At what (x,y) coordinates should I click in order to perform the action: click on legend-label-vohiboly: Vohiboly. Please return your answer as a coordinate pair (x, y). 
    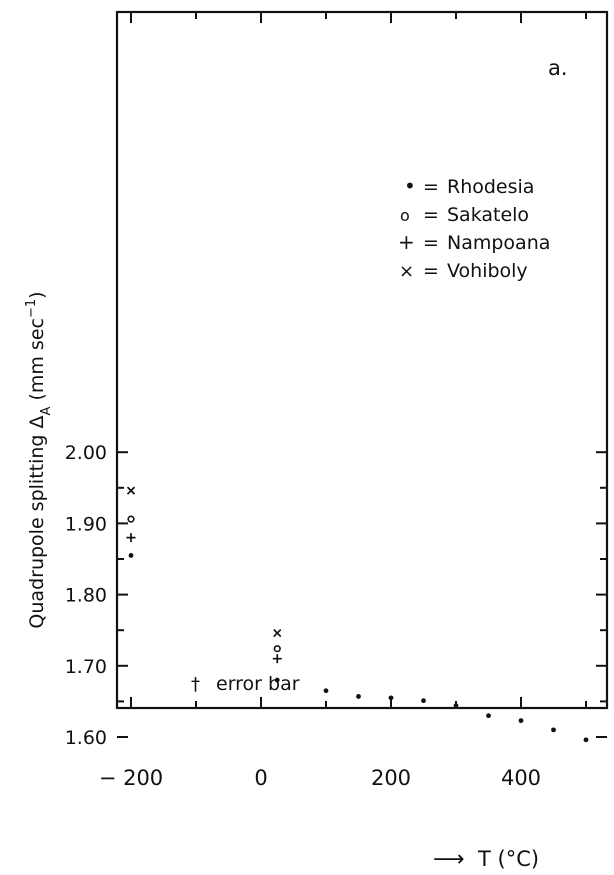
    Looking at the image, I should click on (487, 271).